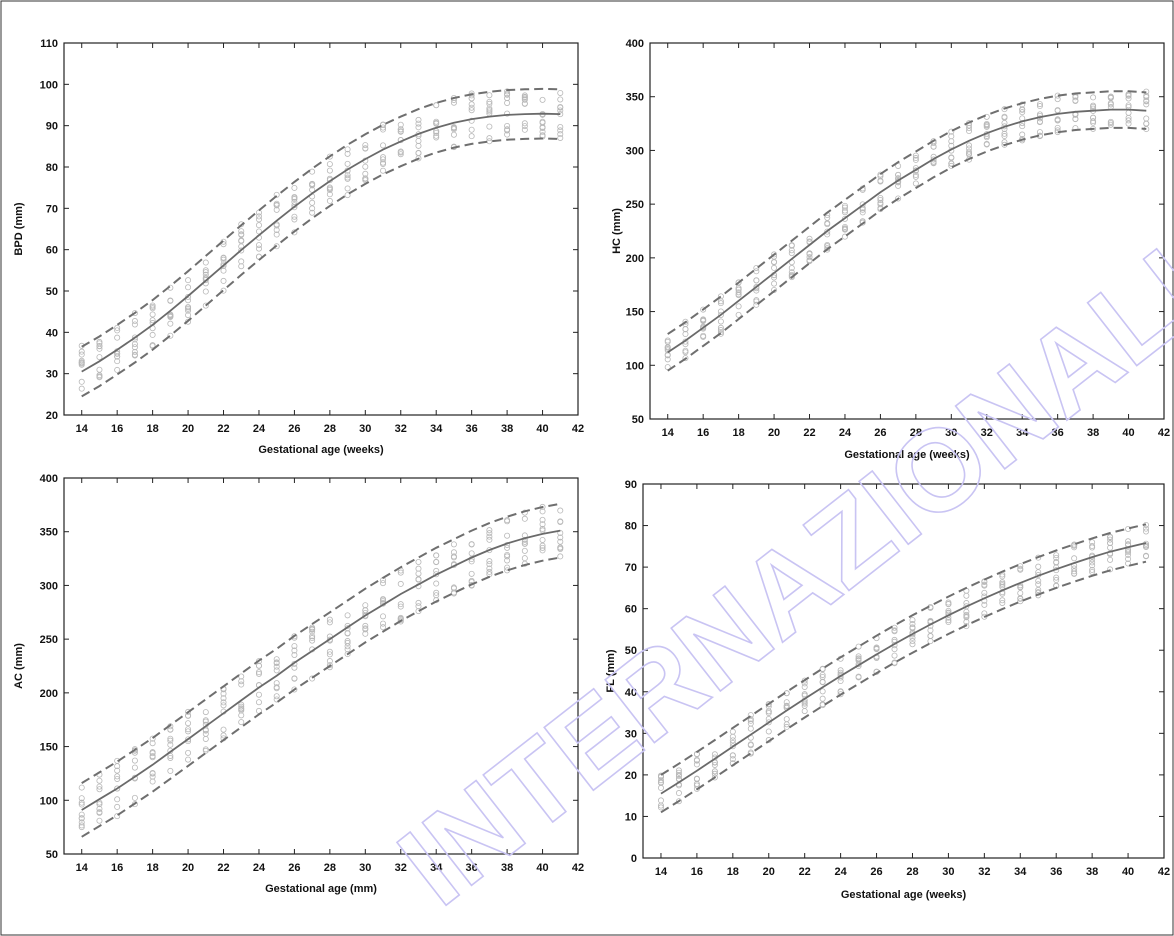  I want to click on y-tick-label: 50, so click(52, 292).